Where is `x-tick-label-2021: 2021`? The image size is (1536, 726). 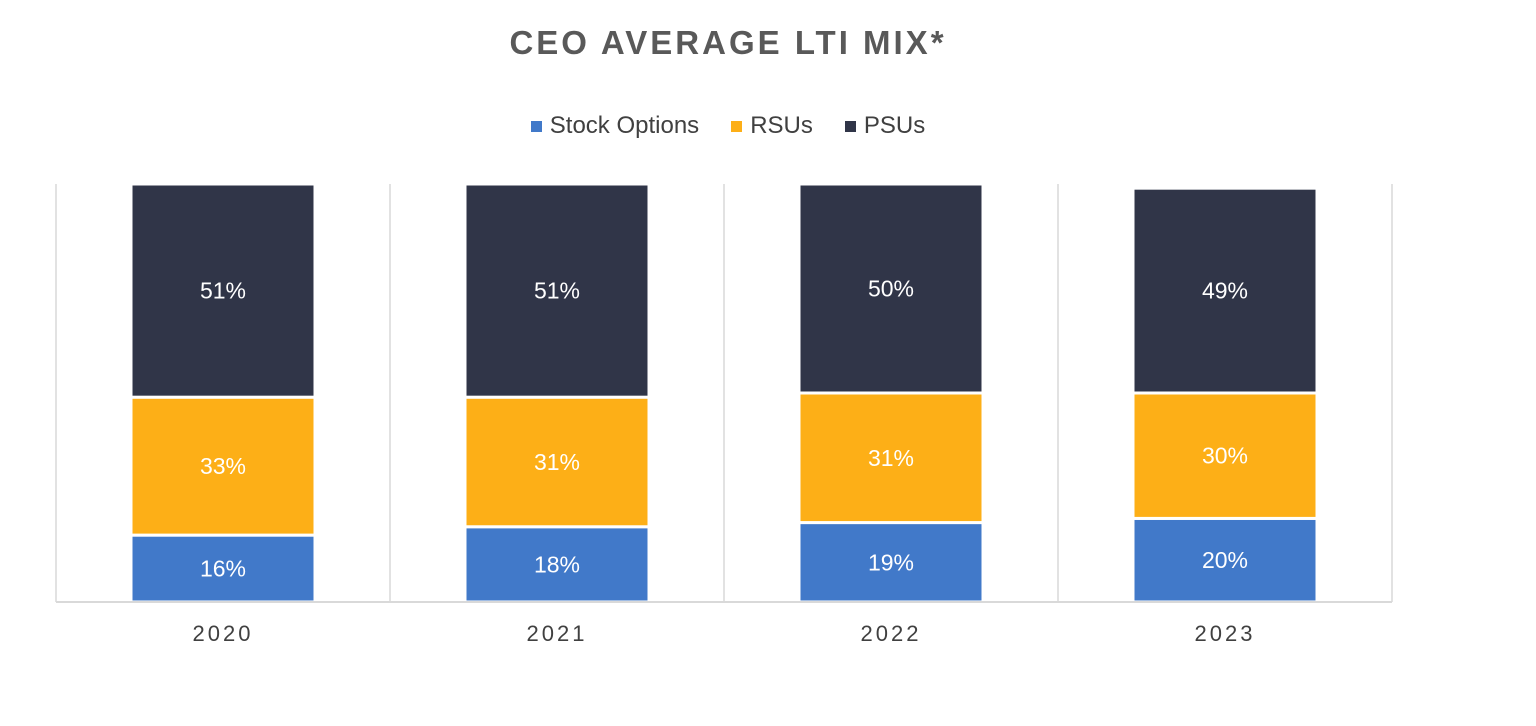
x-tick-label-2021: 2021 is located at coordinates (557, 633).